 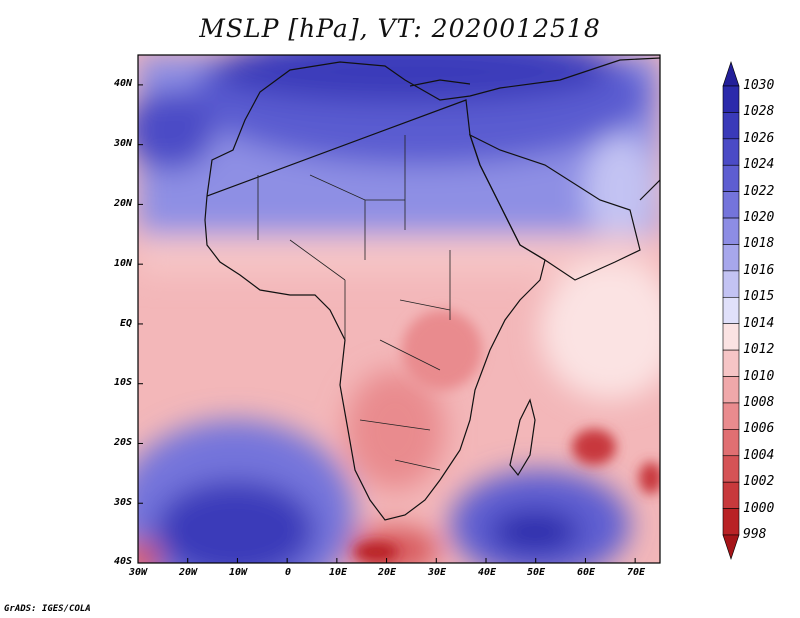 What do you see at coordinates (759, 482) in the screenshot?
I see `colorbar-level-label: 1002` at bounding box center [759, 482].